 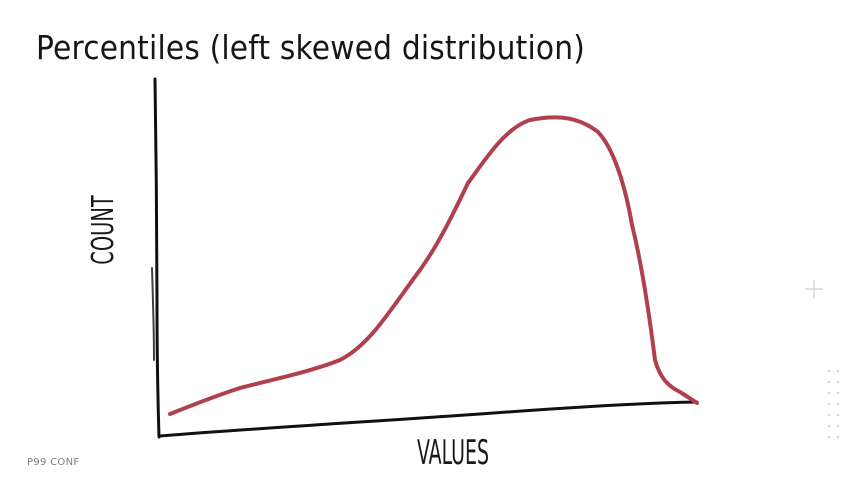 I want to click on y-axis-label: COUNT, so click(x=104, y=230).